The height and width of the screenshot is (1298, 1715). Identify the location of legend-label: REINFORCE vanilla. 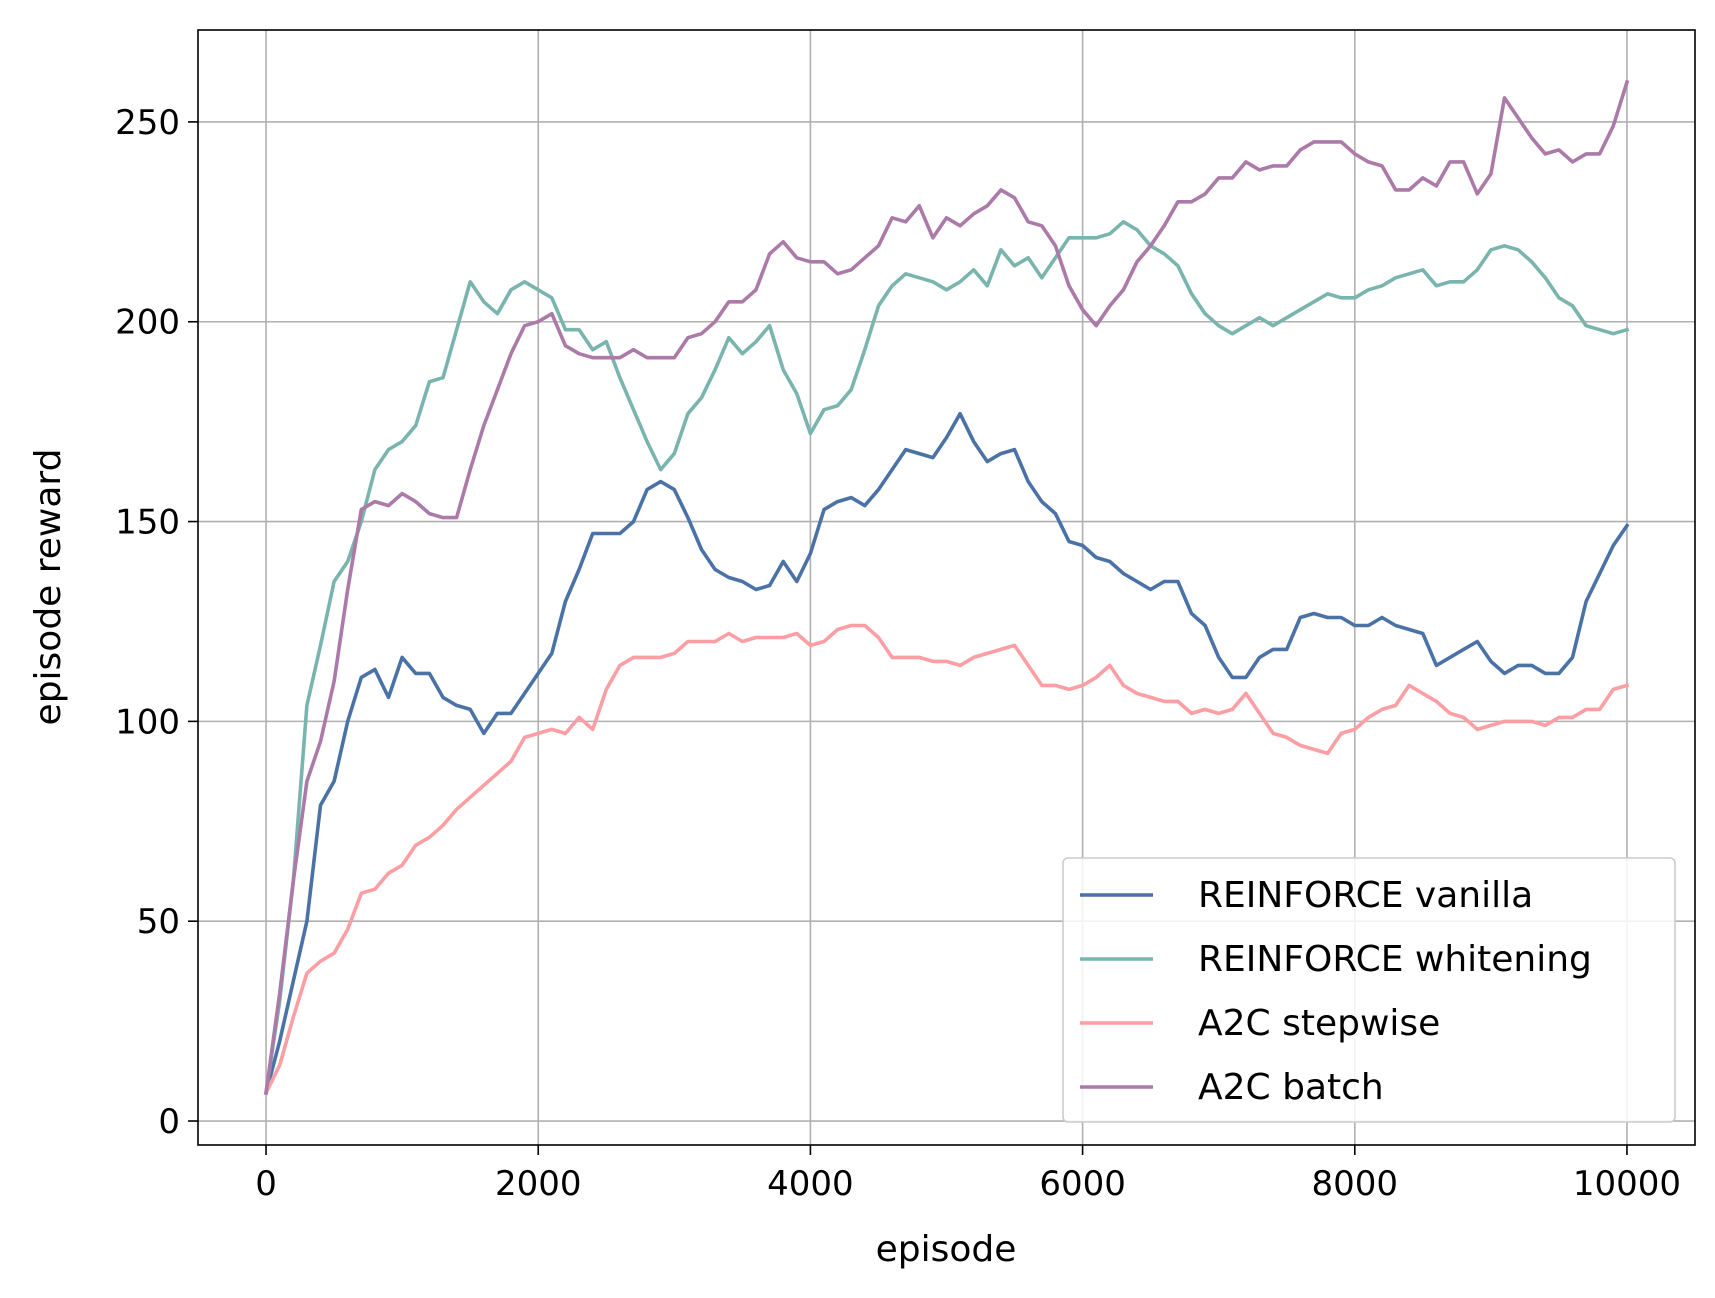
(1365, 895).